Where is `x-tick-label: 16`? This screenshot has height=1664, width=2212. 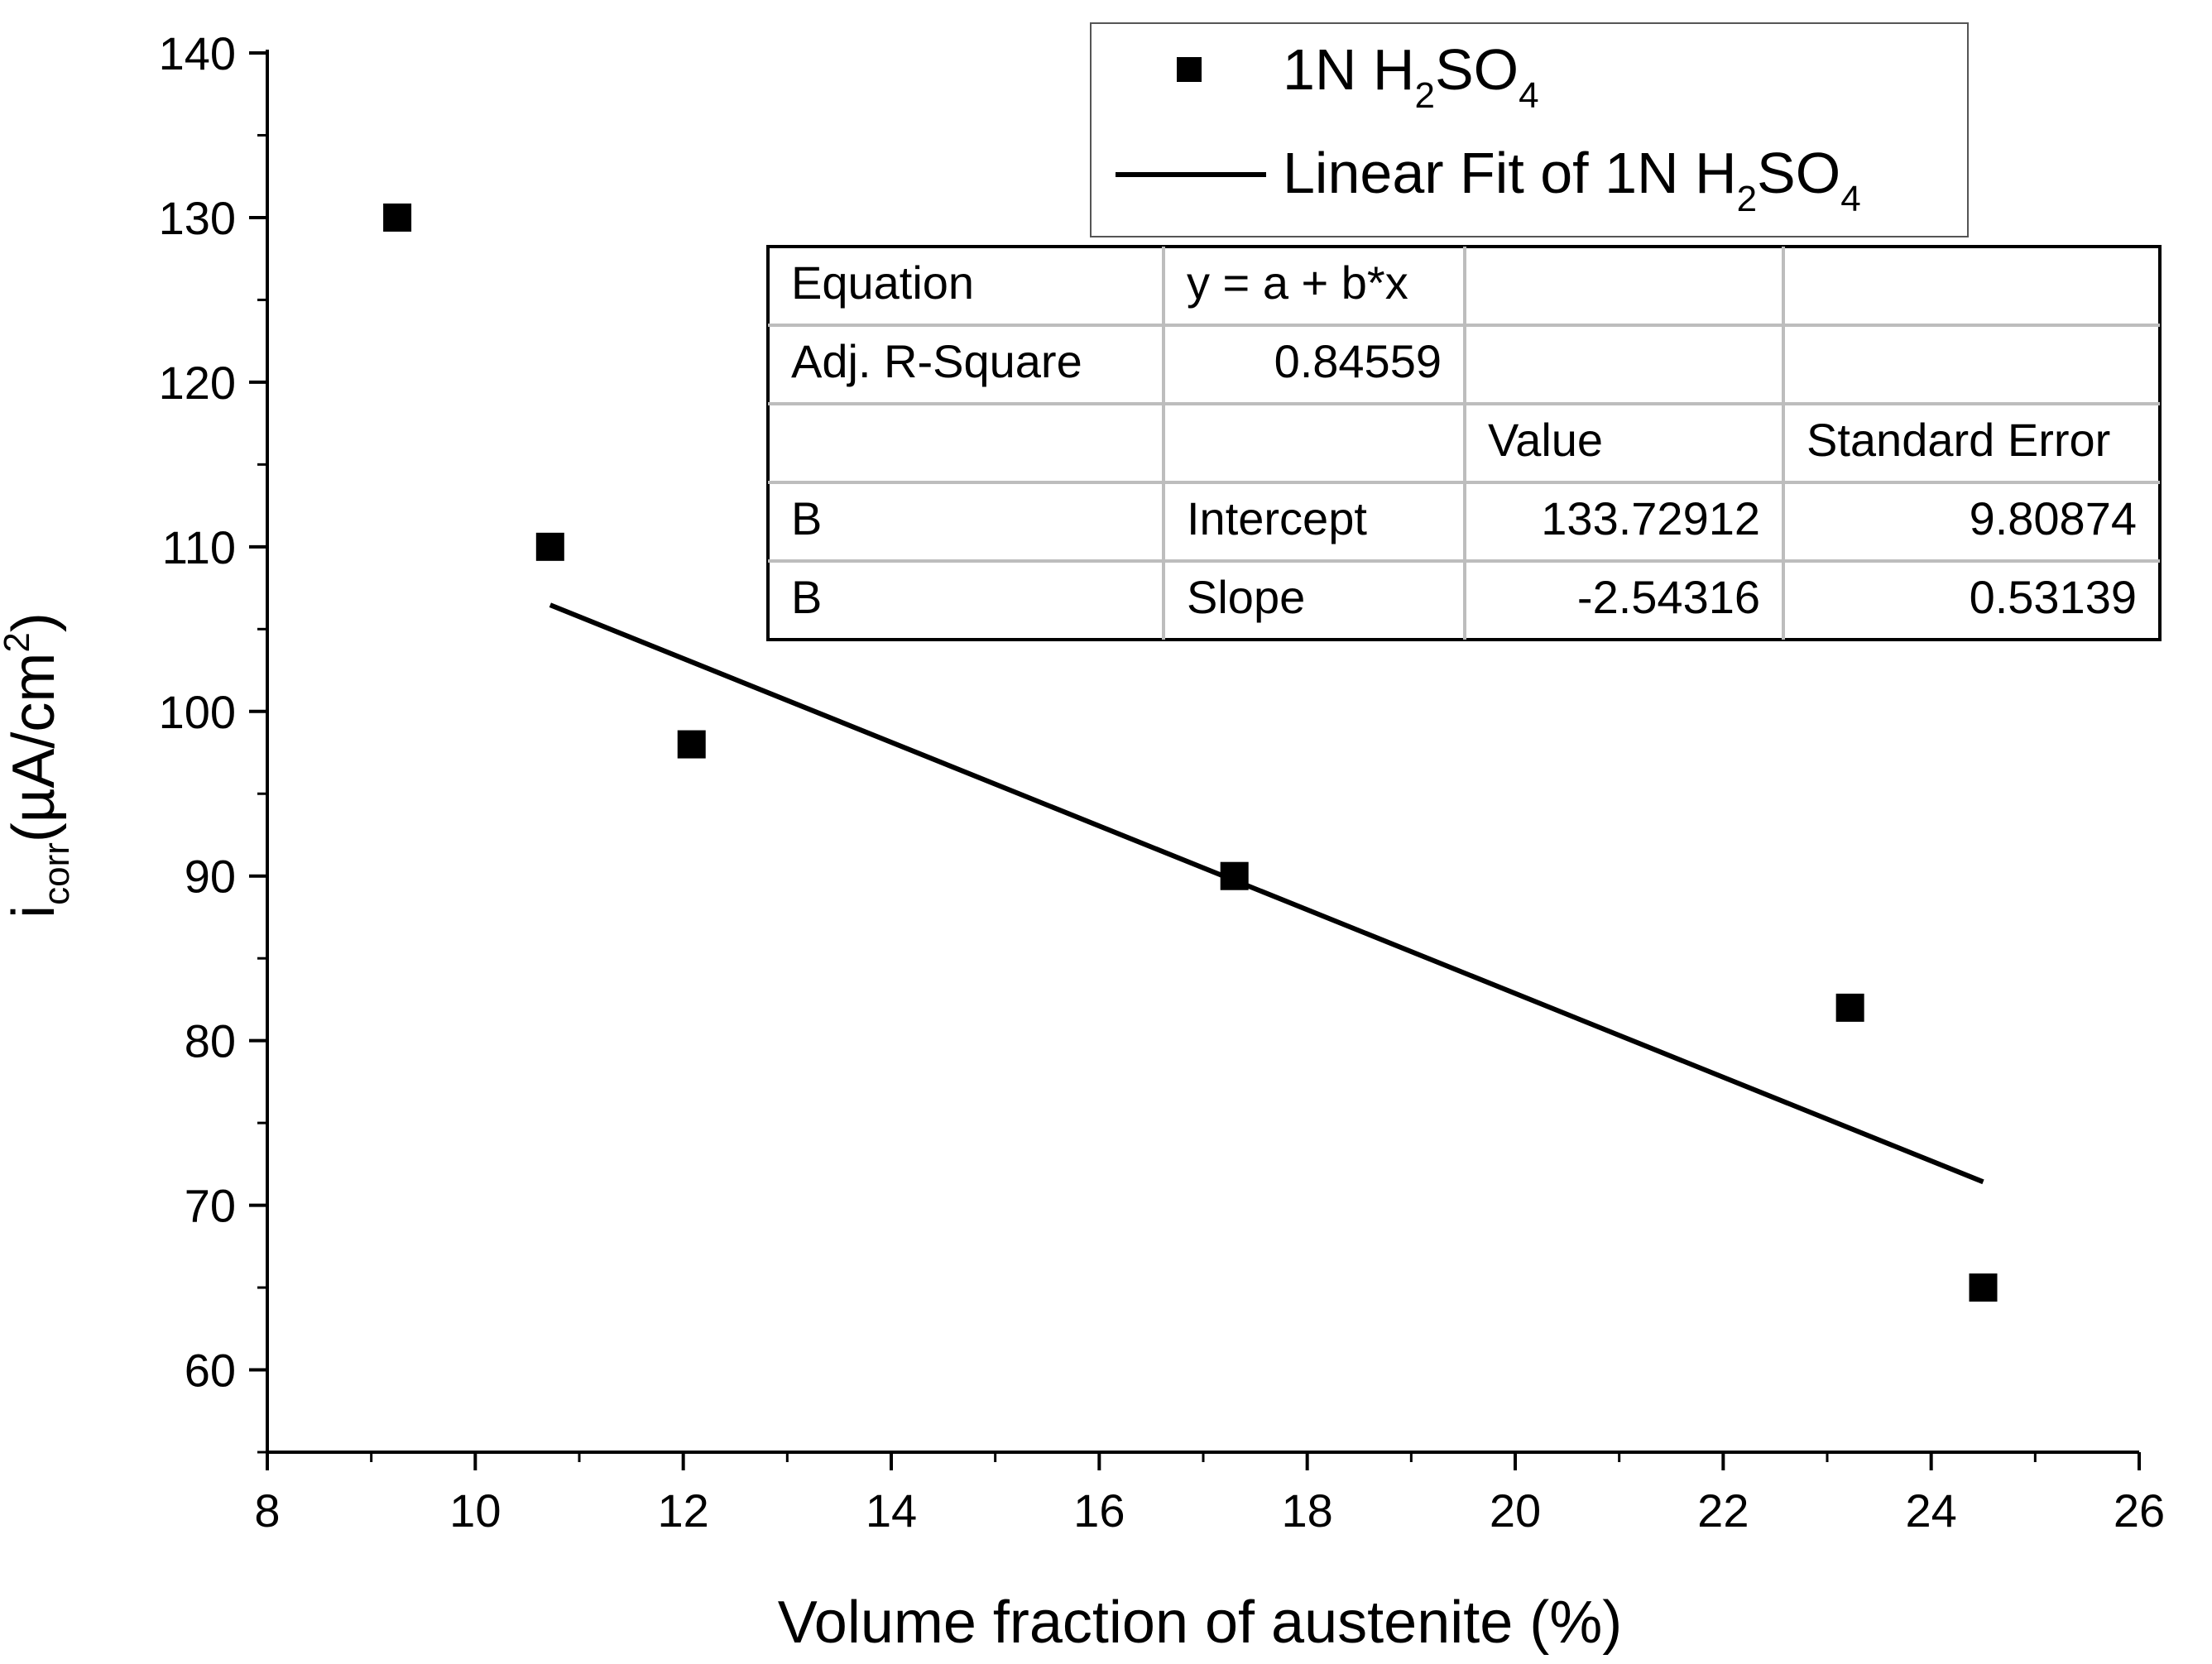 x-tick-label: 16 is located at coordinates (1099, 1510).